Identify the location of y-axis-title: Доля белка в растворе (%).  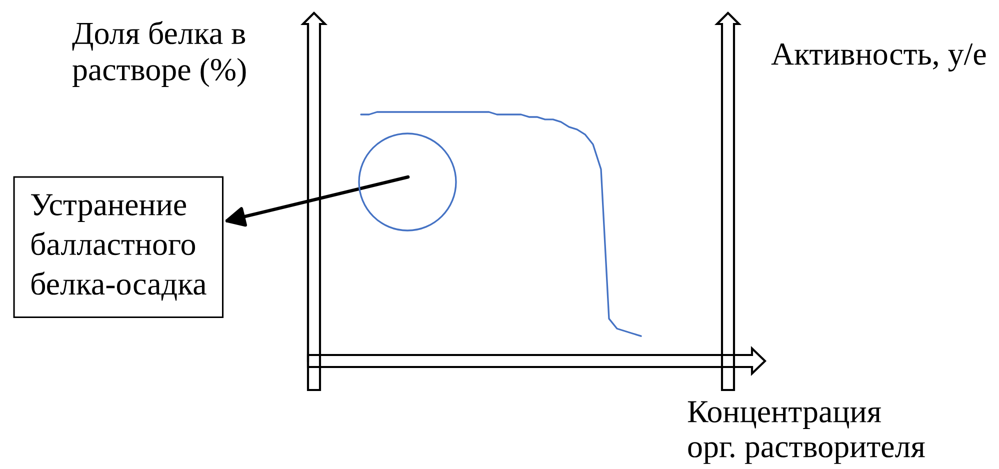
(159, 54).